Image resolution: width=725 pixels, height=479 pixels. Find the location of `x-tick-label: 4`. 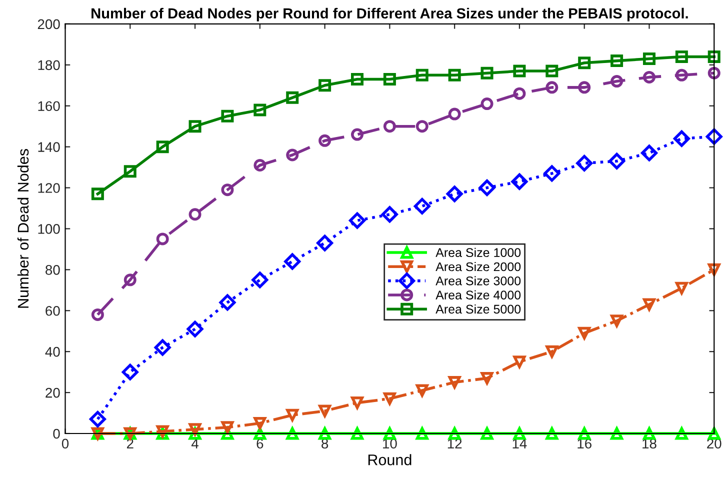

x-tick-label: 4 is located at coordinates (194, 443).